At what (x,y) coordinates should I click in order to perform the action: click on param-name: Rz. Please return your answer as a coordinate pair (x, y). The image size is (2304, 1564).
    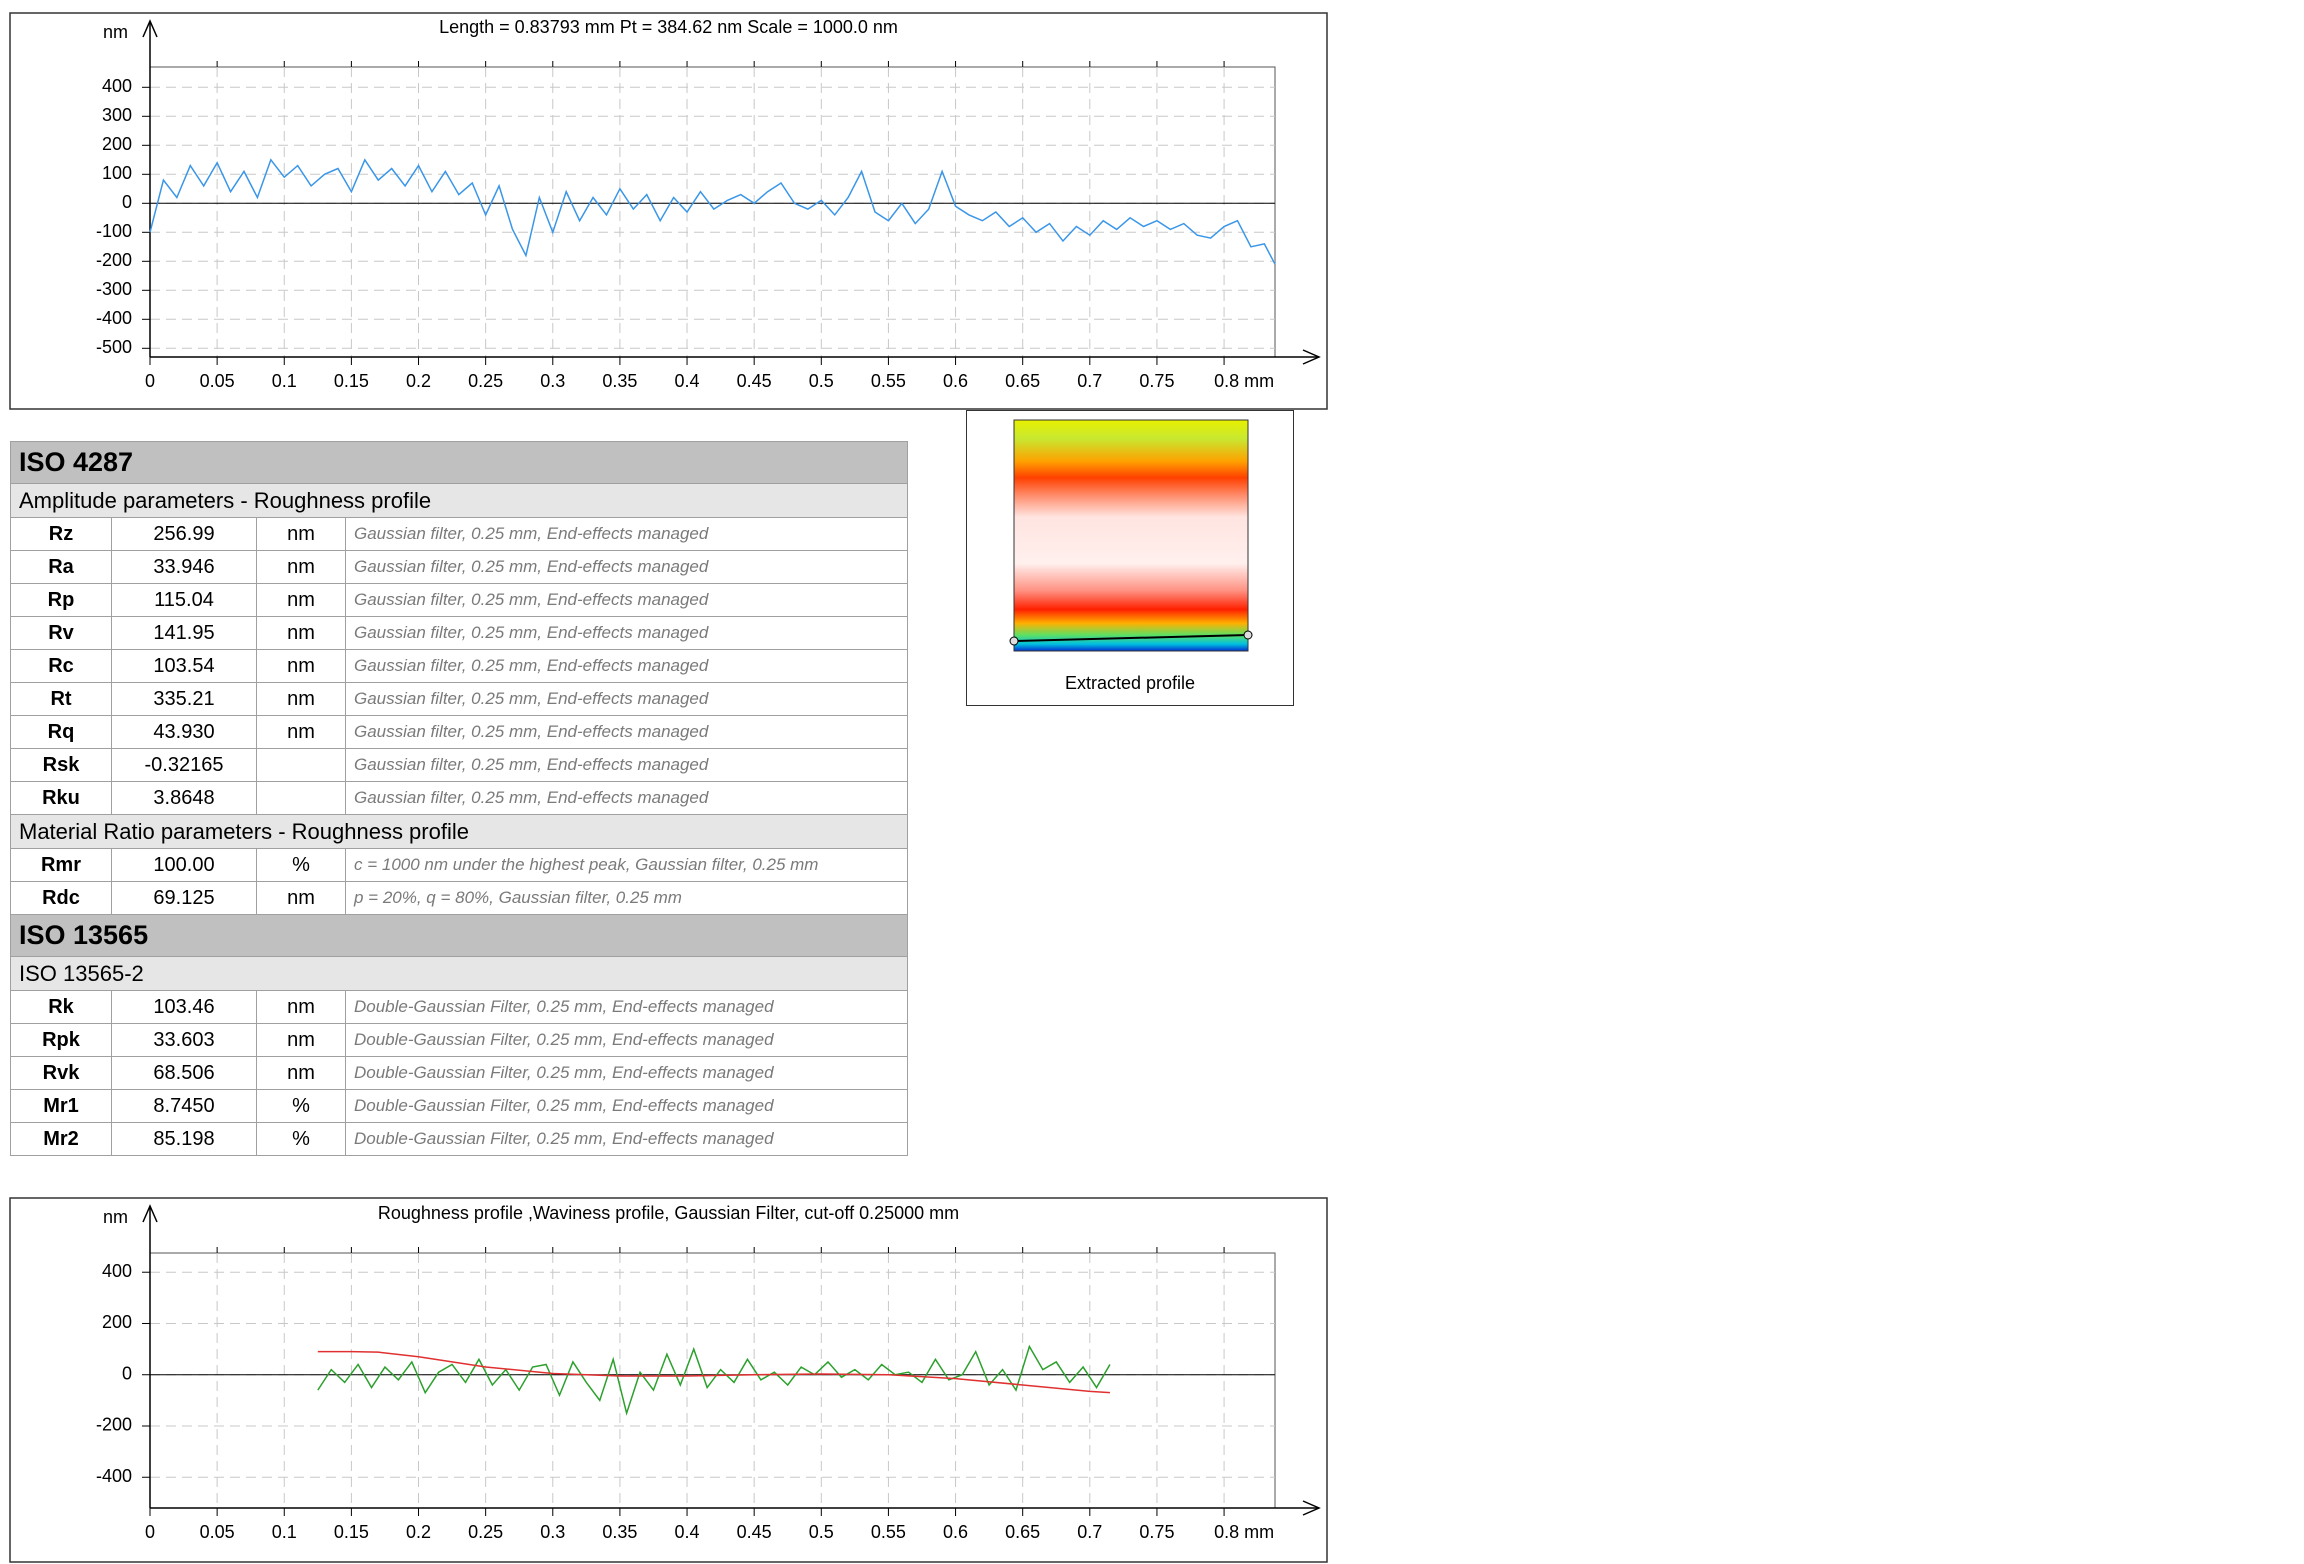
    Looking at the image, I should click on (61, 534).